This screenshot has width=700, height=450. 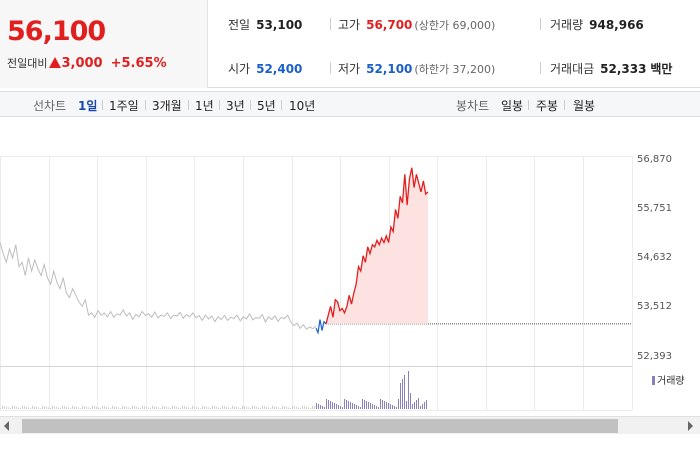 What do you see at coordinates (302, 106) in the screenshot?
I see `period-10y: 10년` at bounding box center [302, 106].